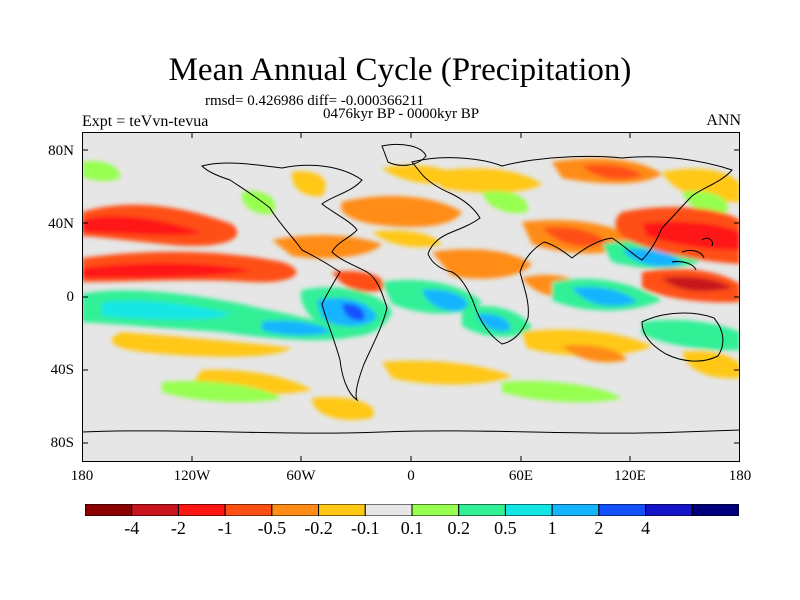 The image size is (800, 600). I want to click on x-tick-label: 60W, so click(301, 476).